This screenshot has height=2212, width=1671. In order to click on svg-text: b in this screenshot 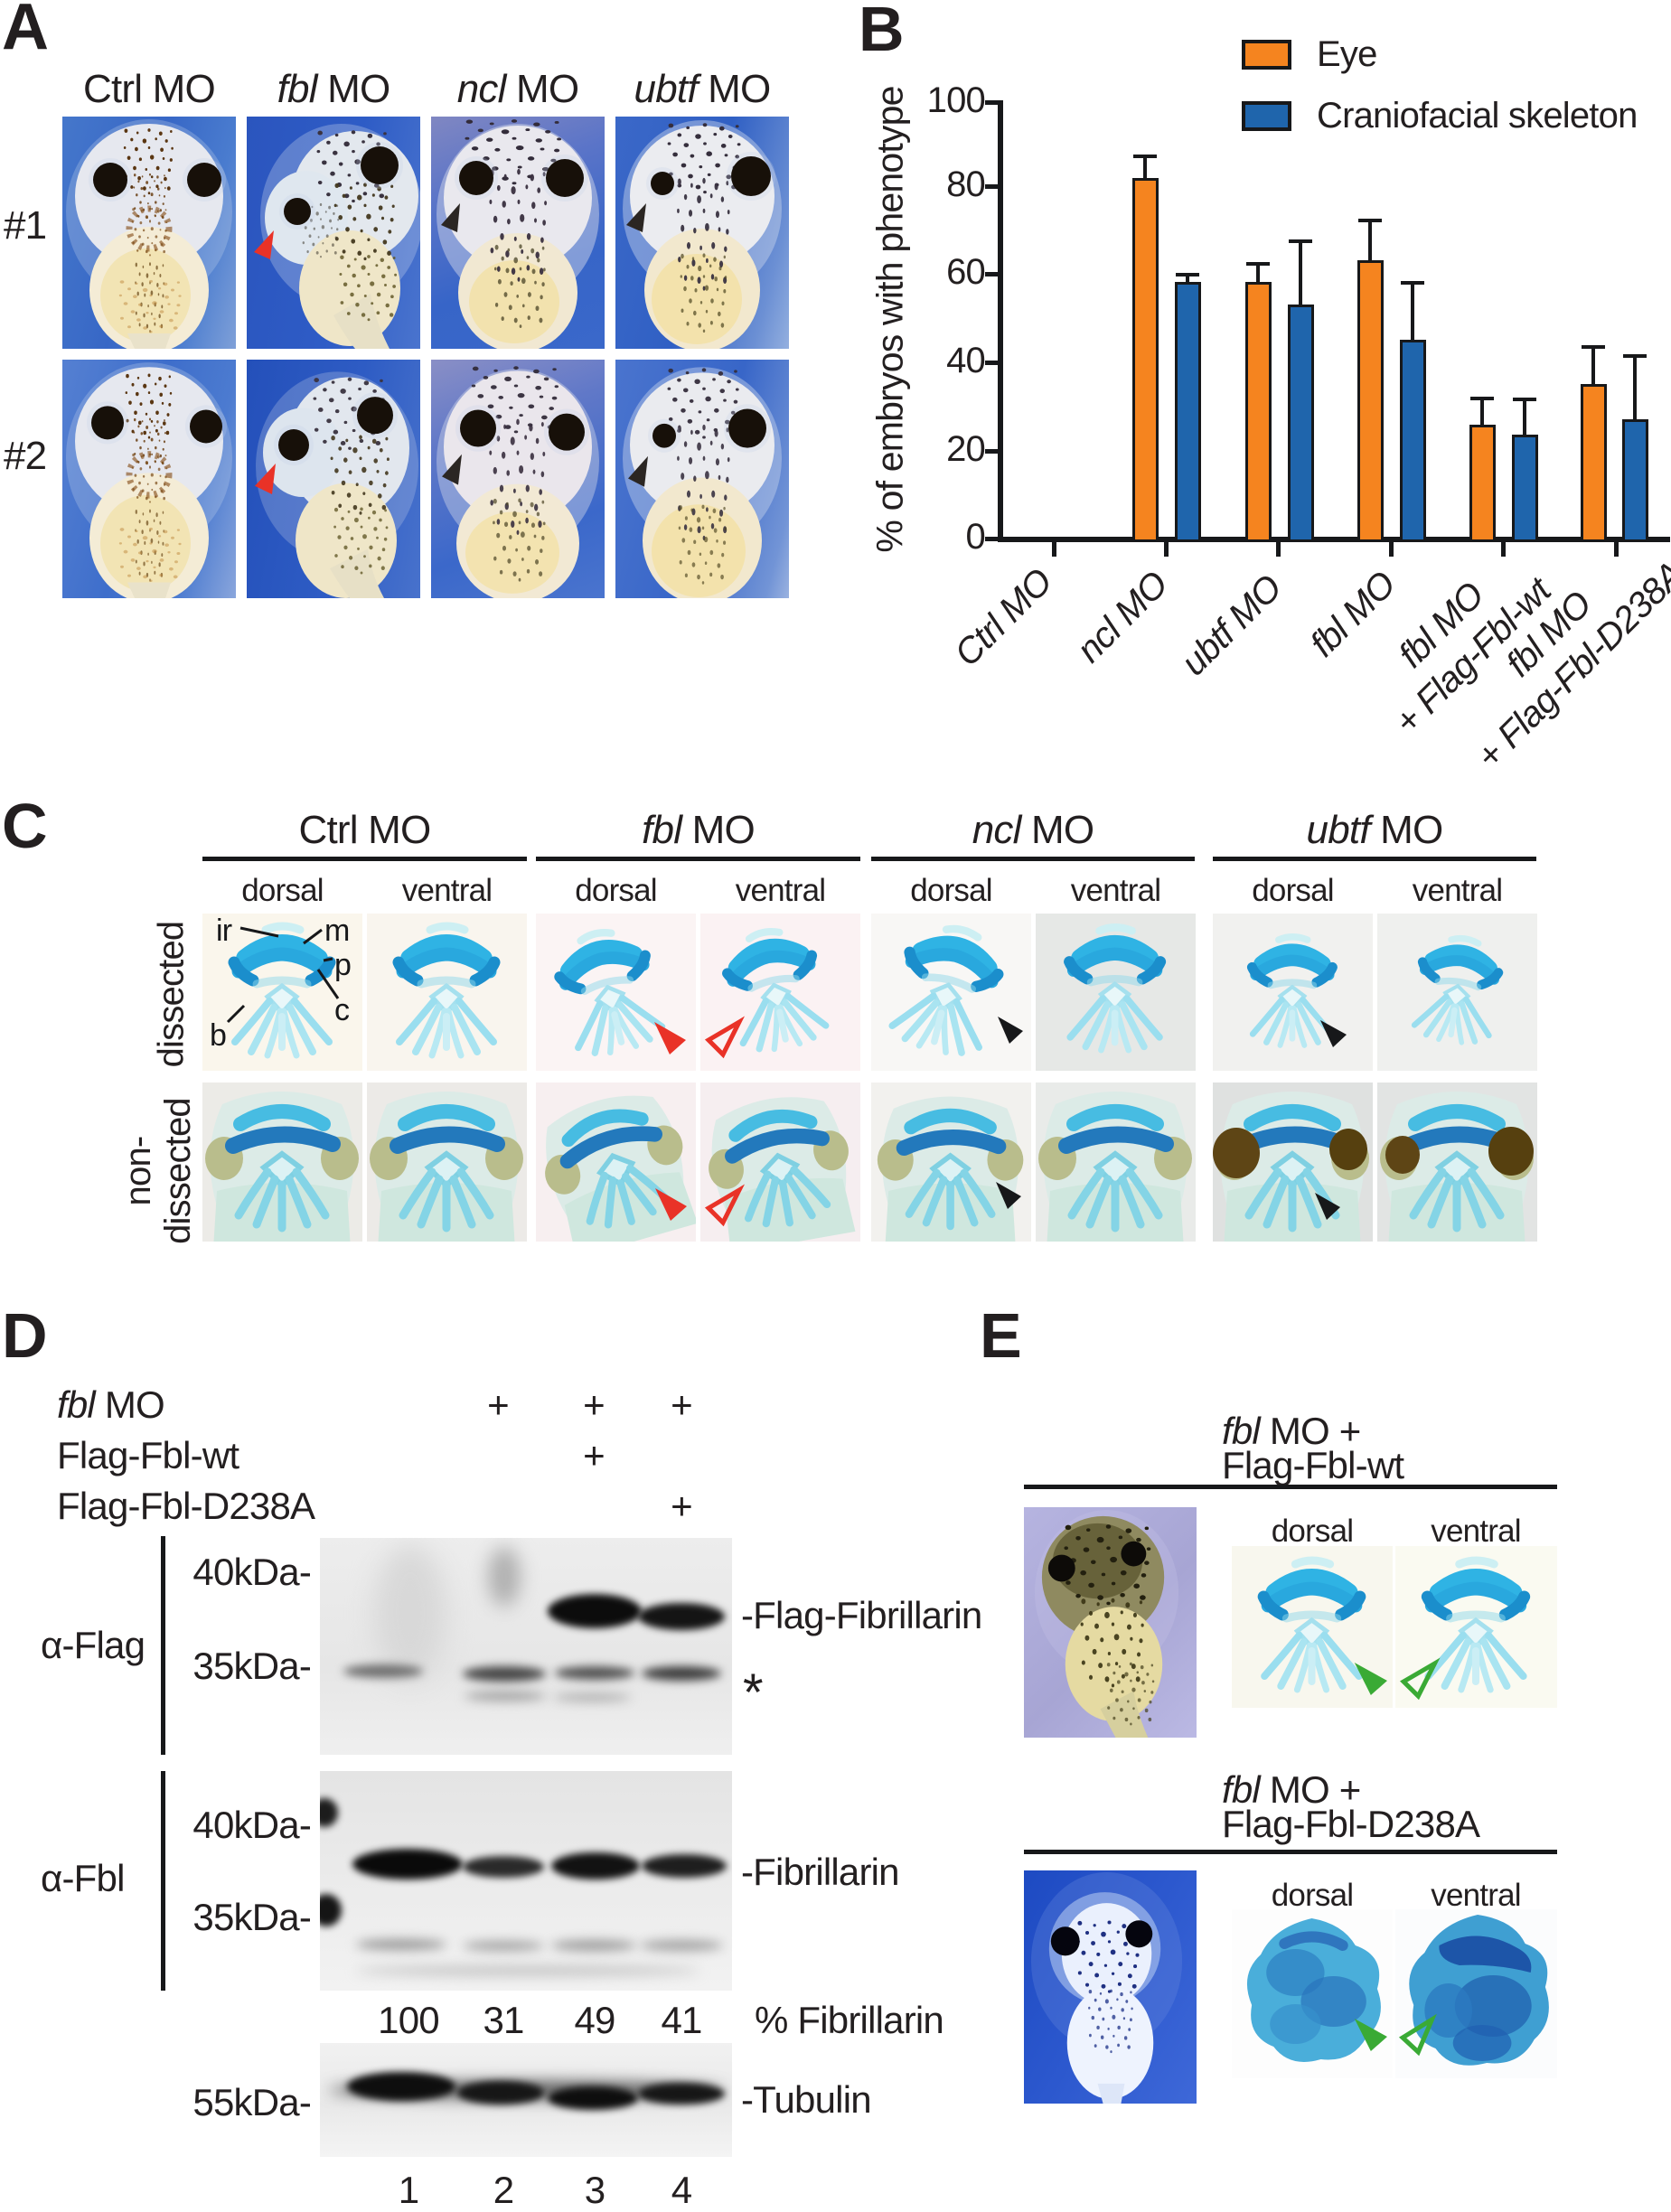, I will do `click(218, 1035)`.